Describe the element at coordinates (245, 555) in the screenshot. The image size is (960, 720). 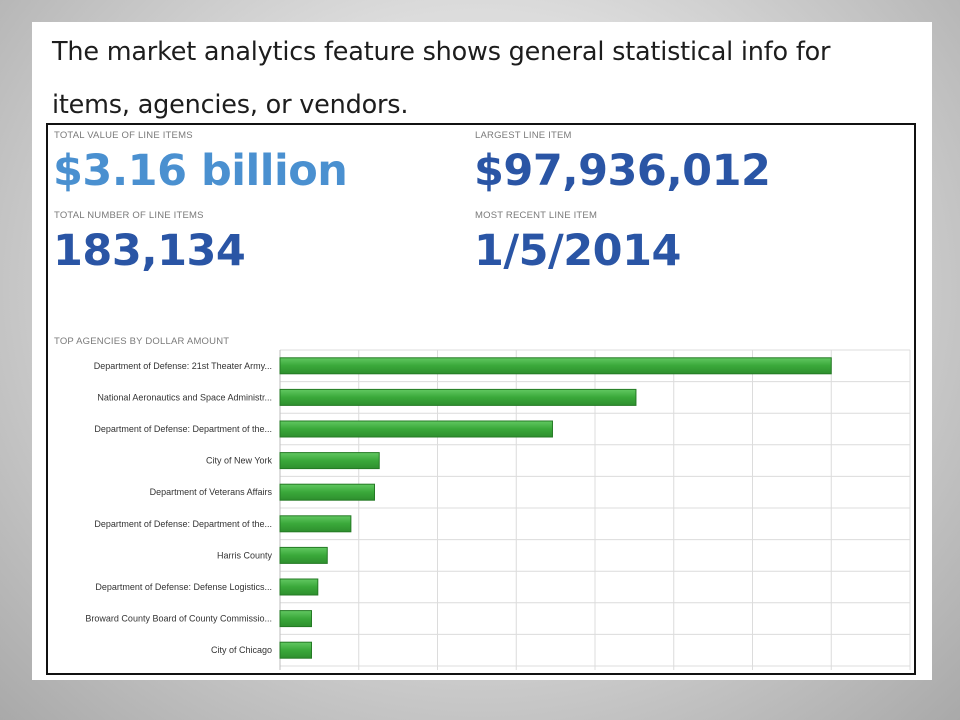
I see `category-label: Harris County` at that location.